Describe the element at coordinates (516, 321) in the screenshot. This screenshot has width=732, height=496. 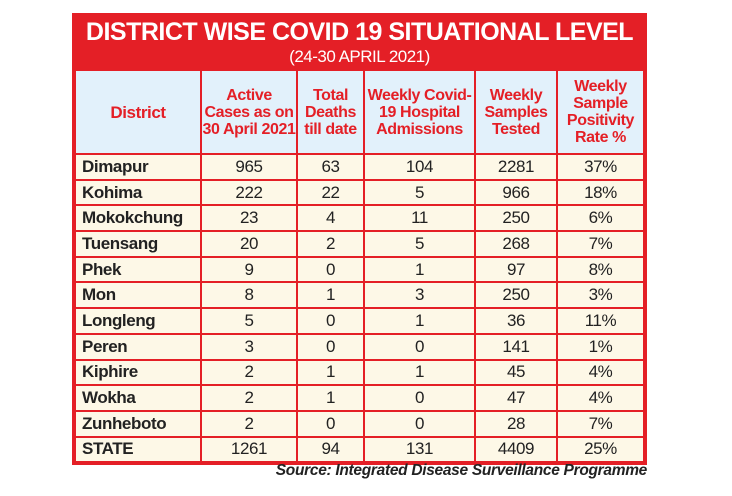
I see `value-cell: 36` at that location.